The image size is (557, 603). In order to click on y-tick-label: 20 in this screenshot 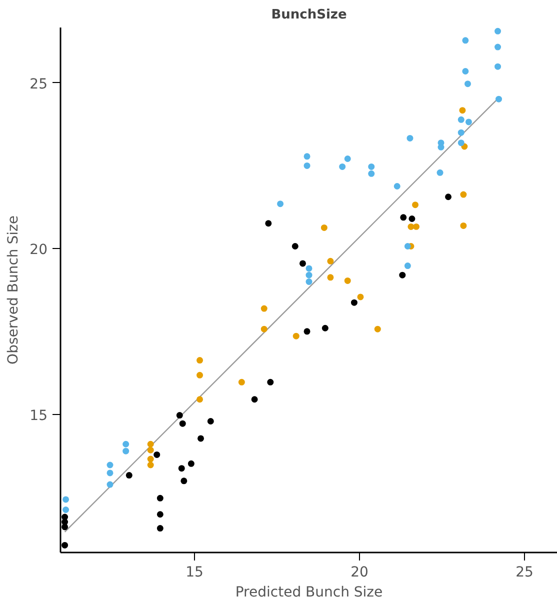, I will do `click(39, 250)`.